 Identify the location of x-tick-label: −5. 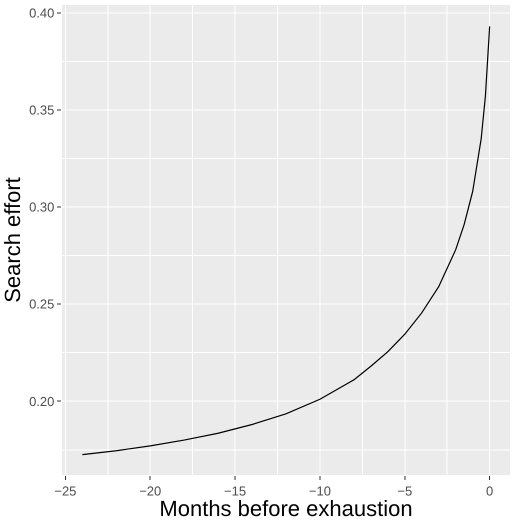
(404, 491).